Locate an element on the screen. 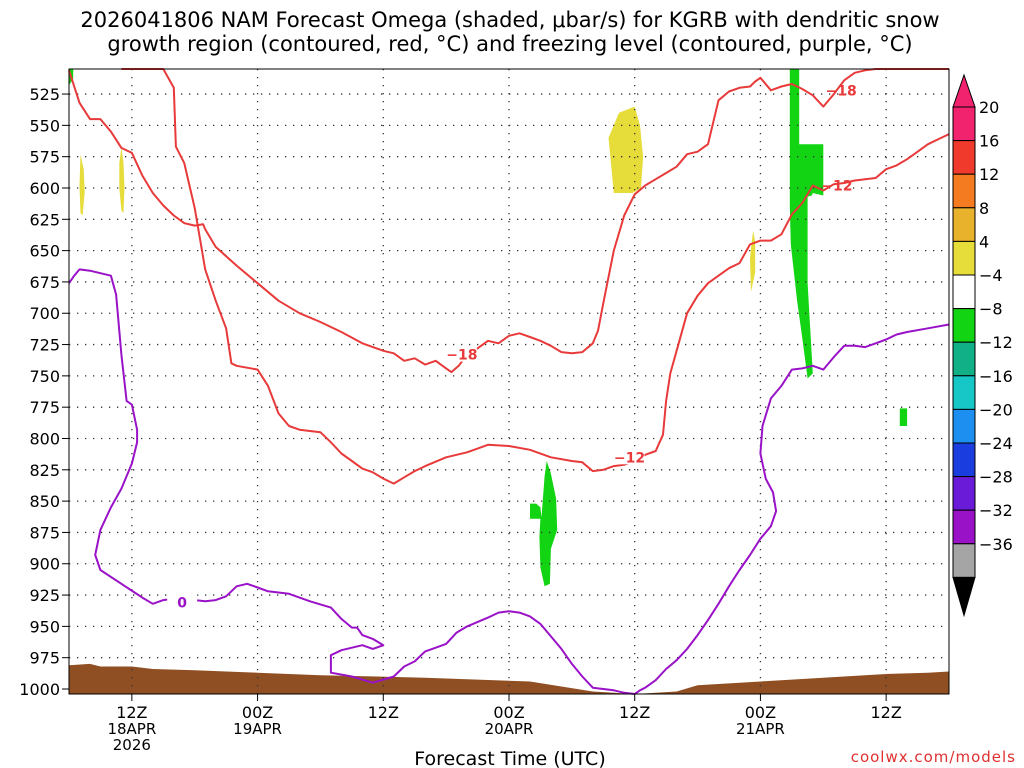 The image size is (1024, 768). tick-label-x-12-1: 18APR is located at coordinates (131, 729).